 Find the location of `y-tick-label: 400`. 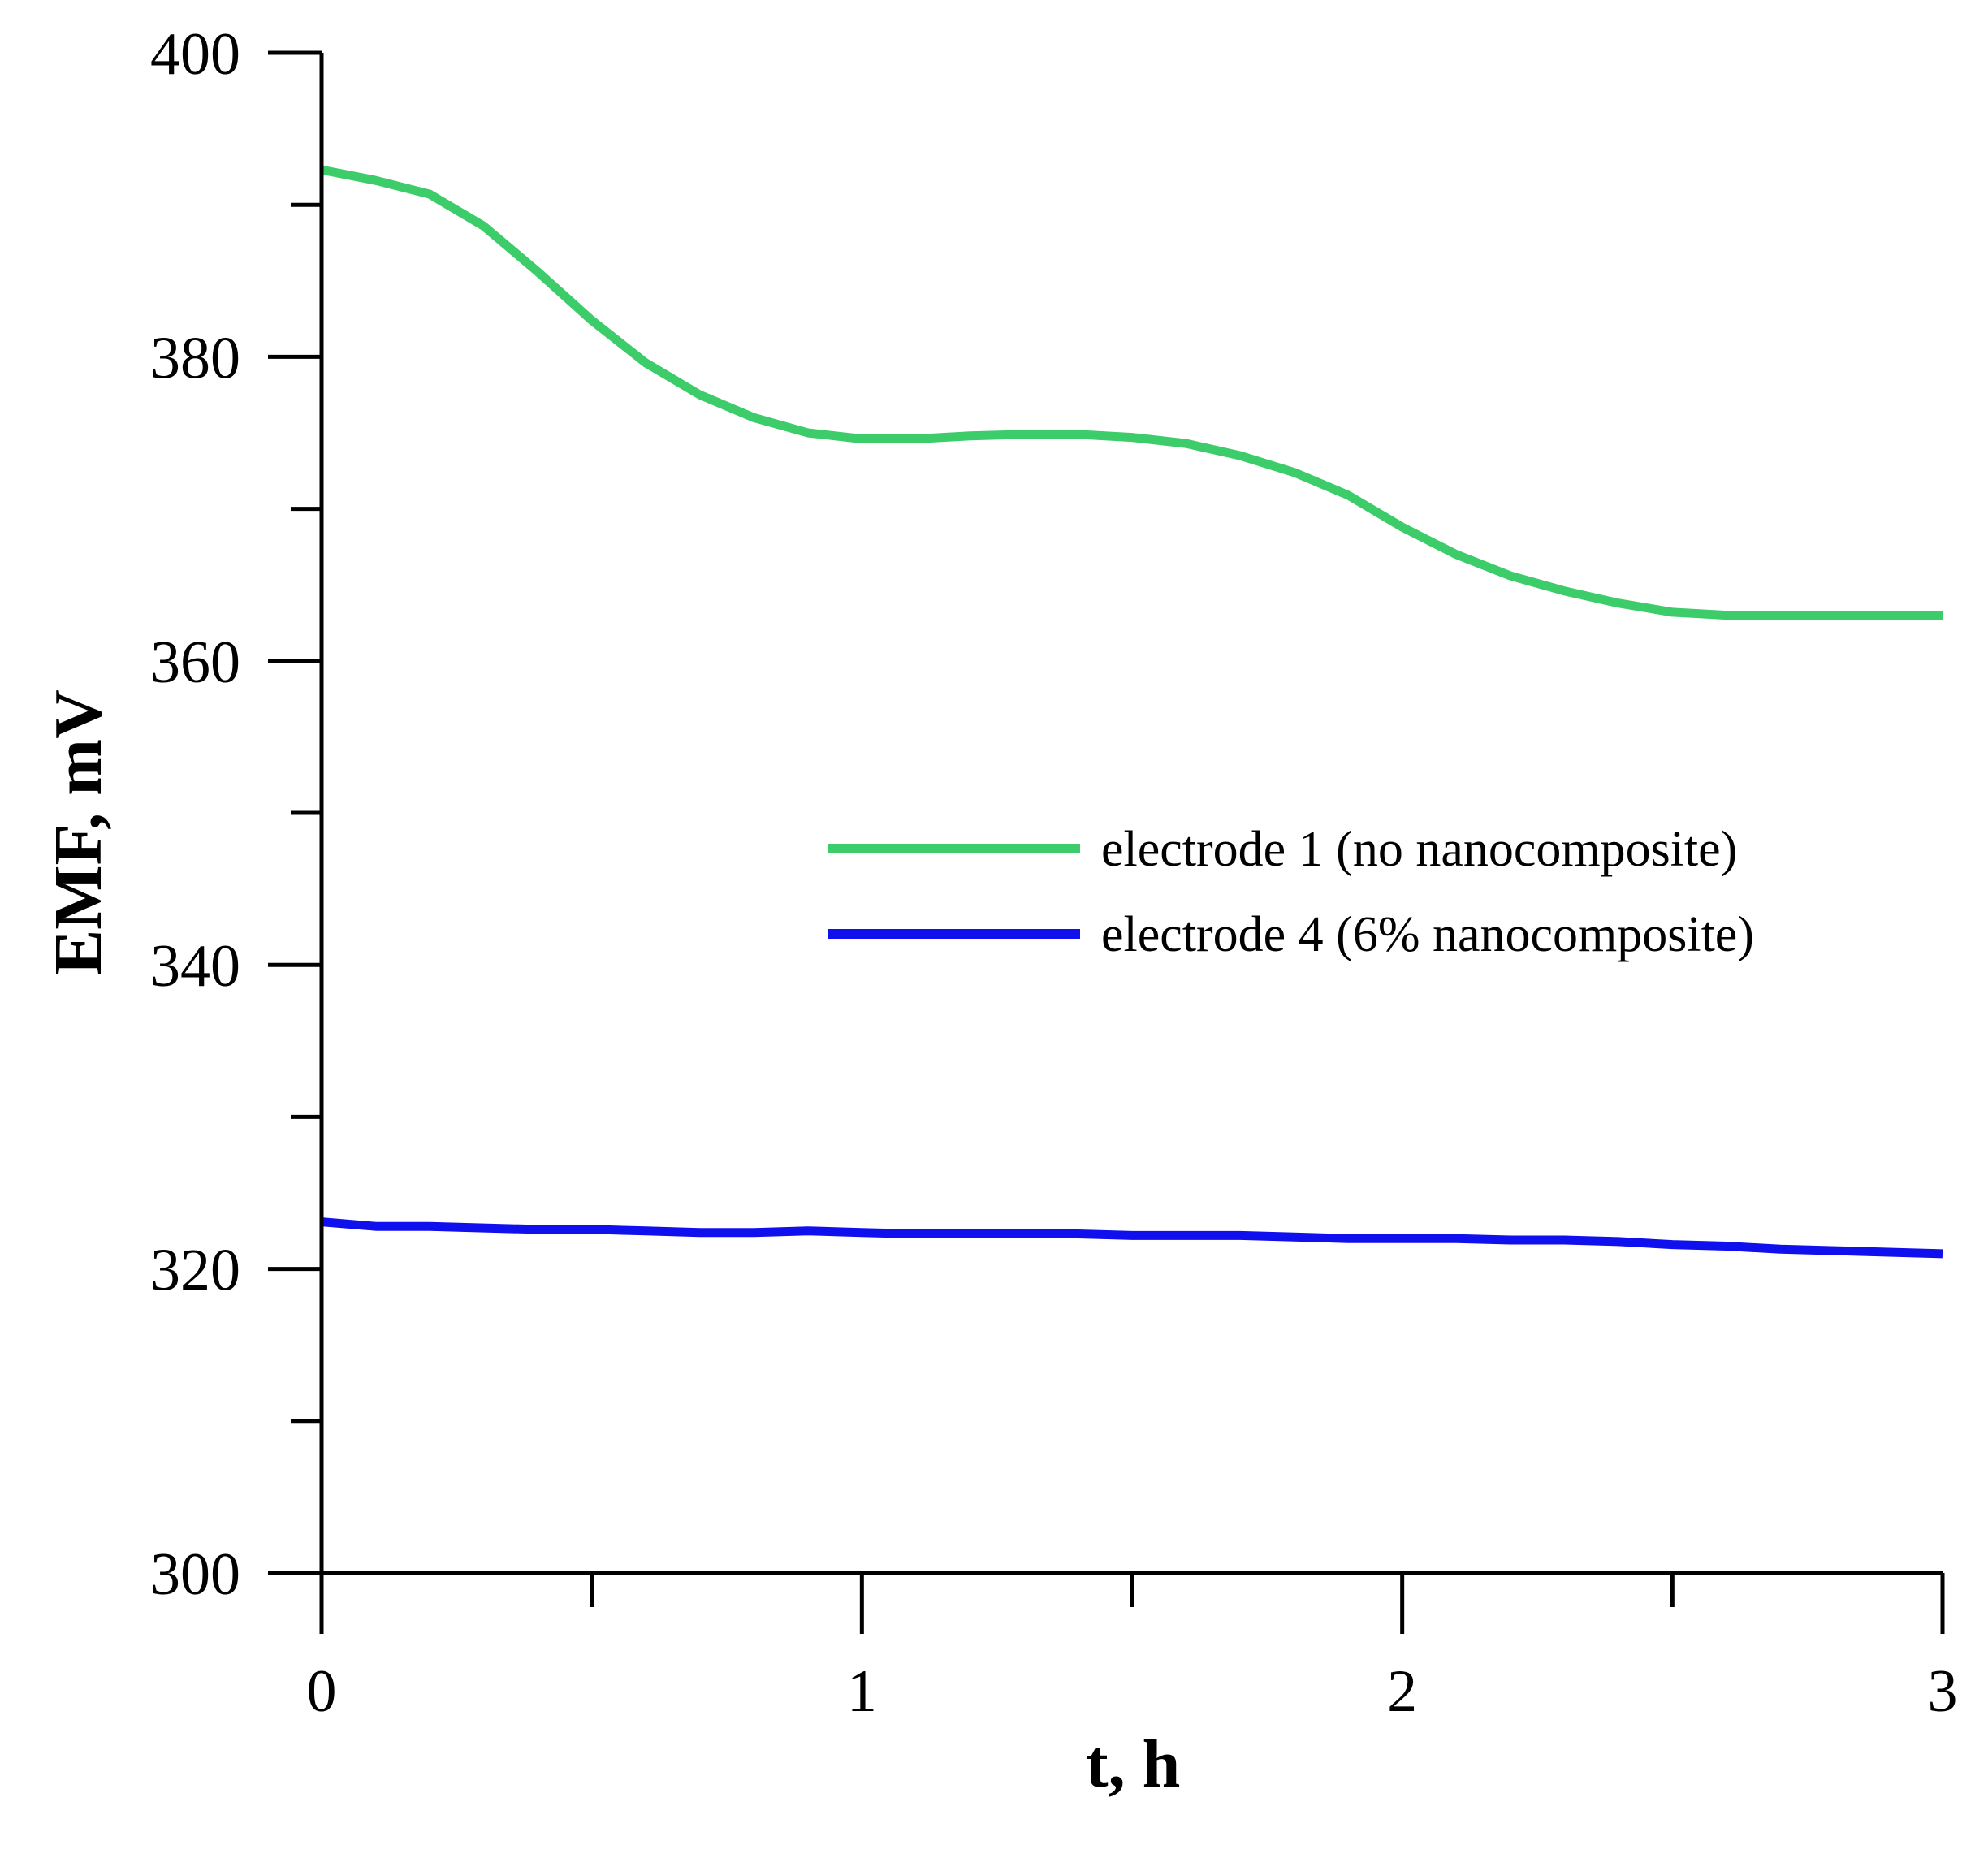

y-tick-label: 400 is located at coordinates (195, 54).